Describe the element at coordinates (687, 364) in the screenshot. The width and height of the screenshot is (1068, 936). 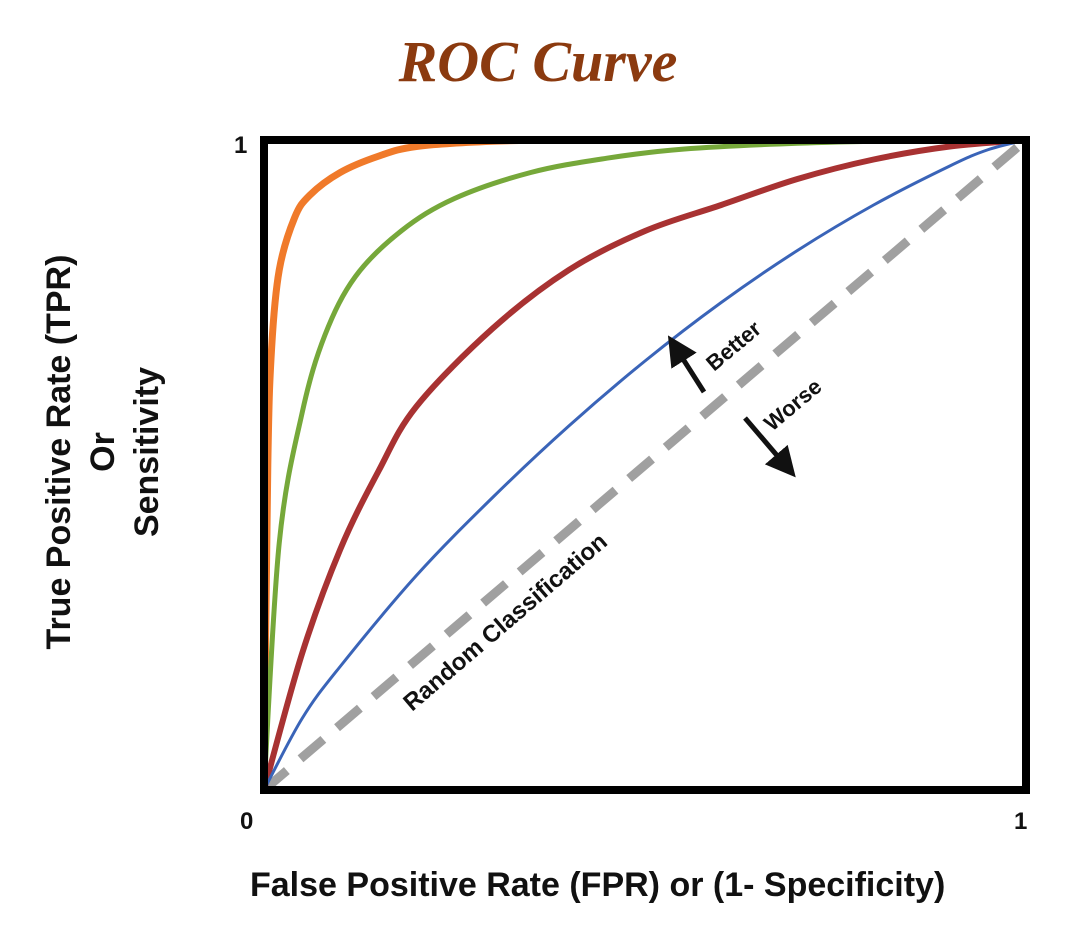
I see `better-arrow` at that location.